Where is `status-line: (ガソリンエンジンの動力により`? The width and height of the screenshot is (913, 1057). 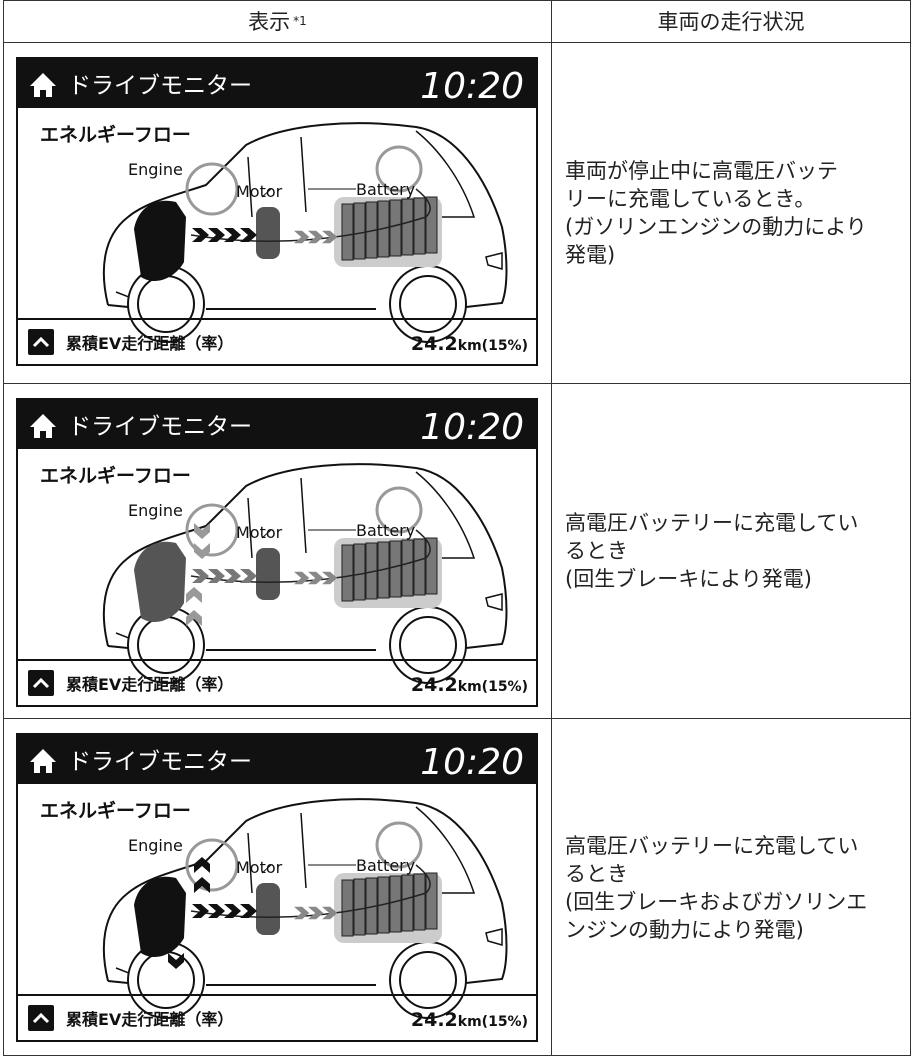
status-line: (ガソリンエンジンの動力により is located at coordinates (716, 226).